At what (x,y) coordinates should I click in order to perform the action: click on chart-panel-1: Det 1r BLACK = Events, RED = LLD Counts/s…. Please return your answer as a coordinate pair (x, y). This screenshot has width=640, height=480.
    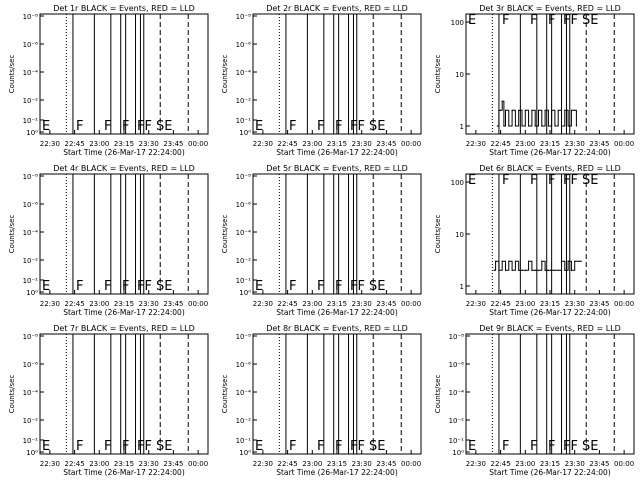
    Looking at the image, I should click on (108, 80).